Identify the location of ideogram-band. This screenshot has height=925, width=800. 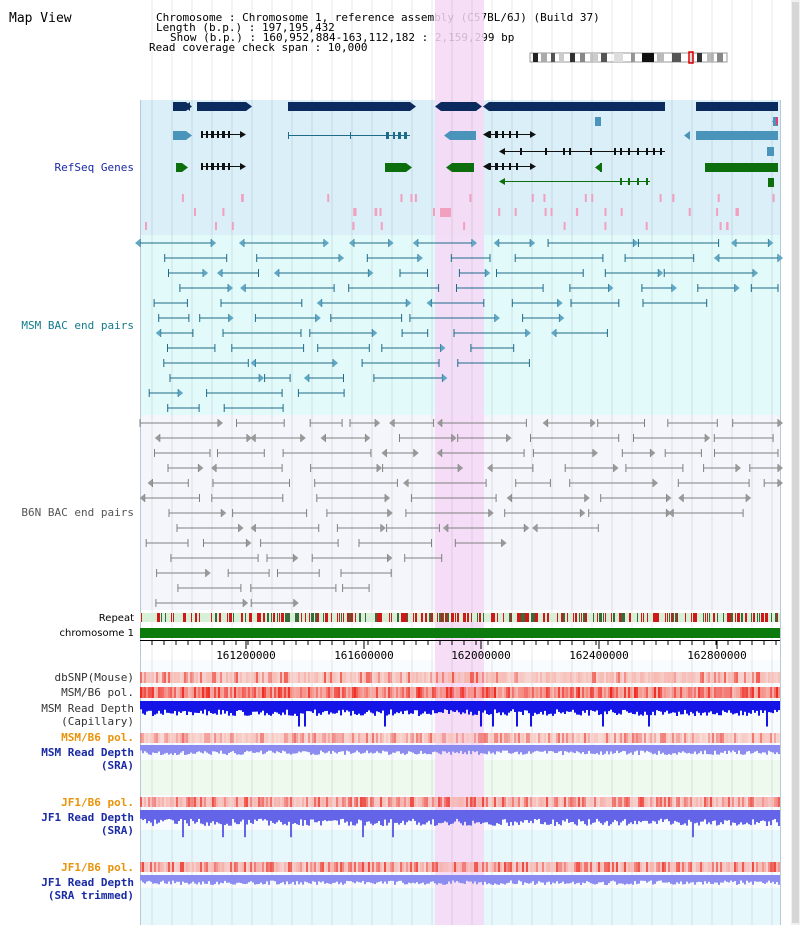
(572, 57).